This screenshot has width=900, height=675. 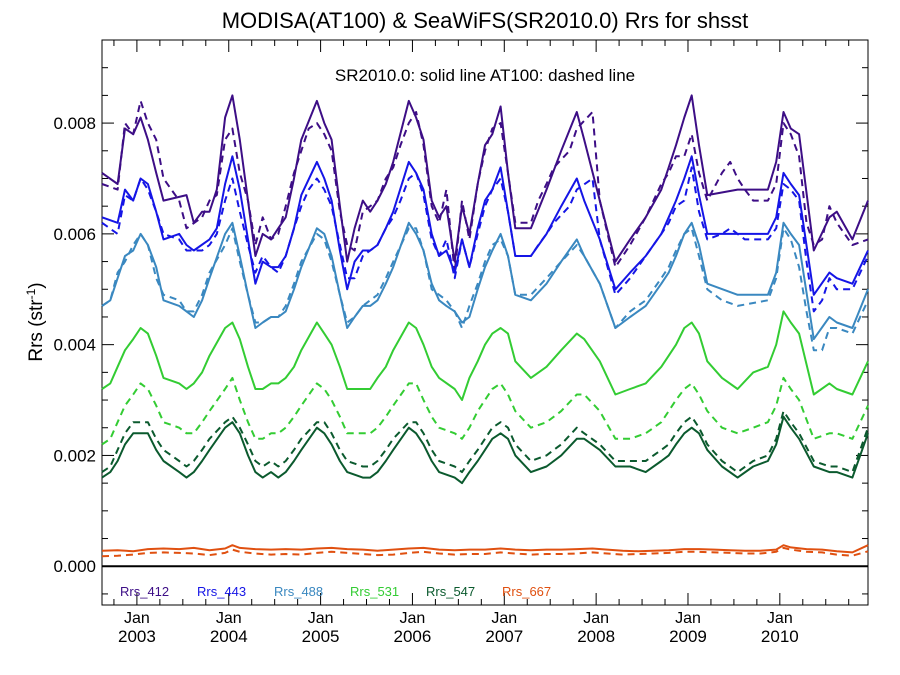 What do you see at coordinates (780, 636) in the screenshot?
I see `x-tick-year-label: 2010` at bounding box center [780, 636].